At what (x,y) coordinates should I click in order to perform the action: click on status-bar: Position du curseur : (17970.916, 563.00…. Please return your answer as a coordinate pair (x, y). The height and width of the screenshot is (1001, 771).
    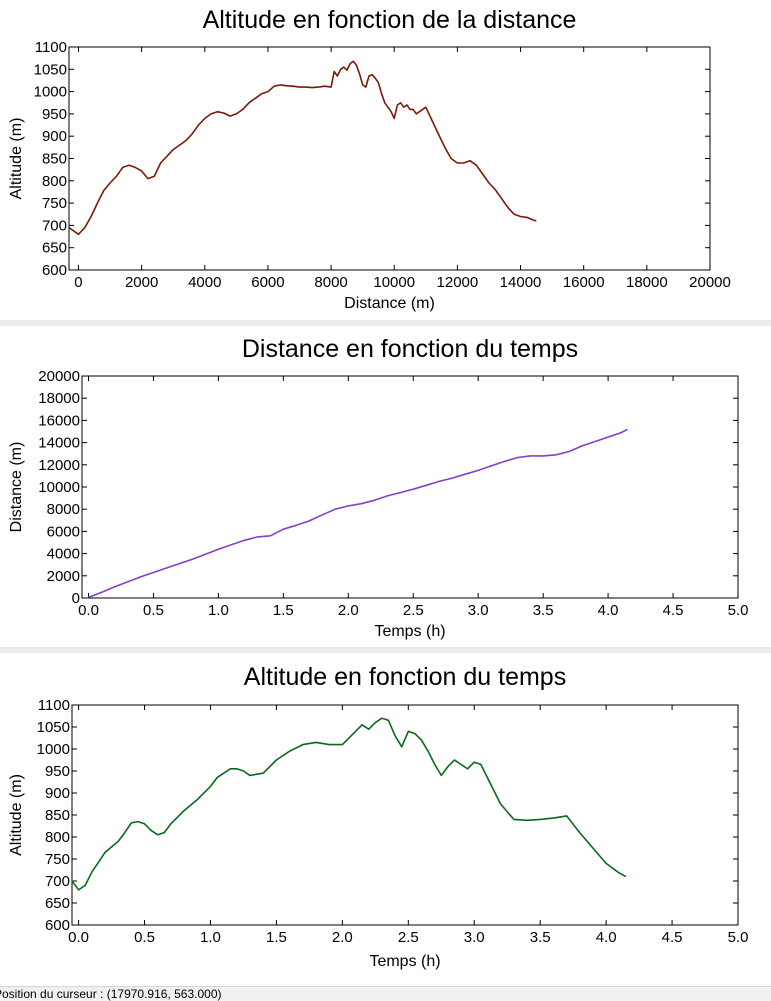
    Looking at the image, I should click on (385, 993).